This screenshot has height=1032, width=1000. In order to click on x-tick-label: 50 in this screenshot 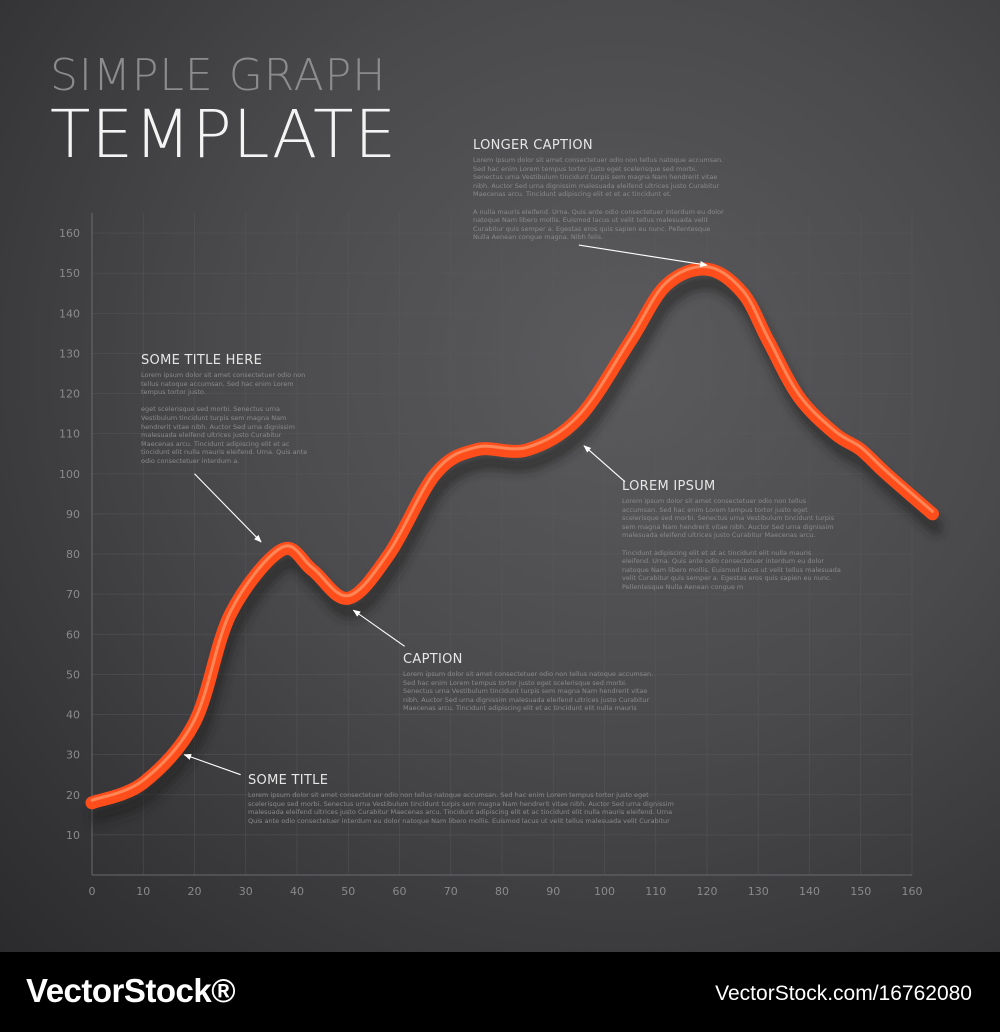, I will do `click(348, 891)`.